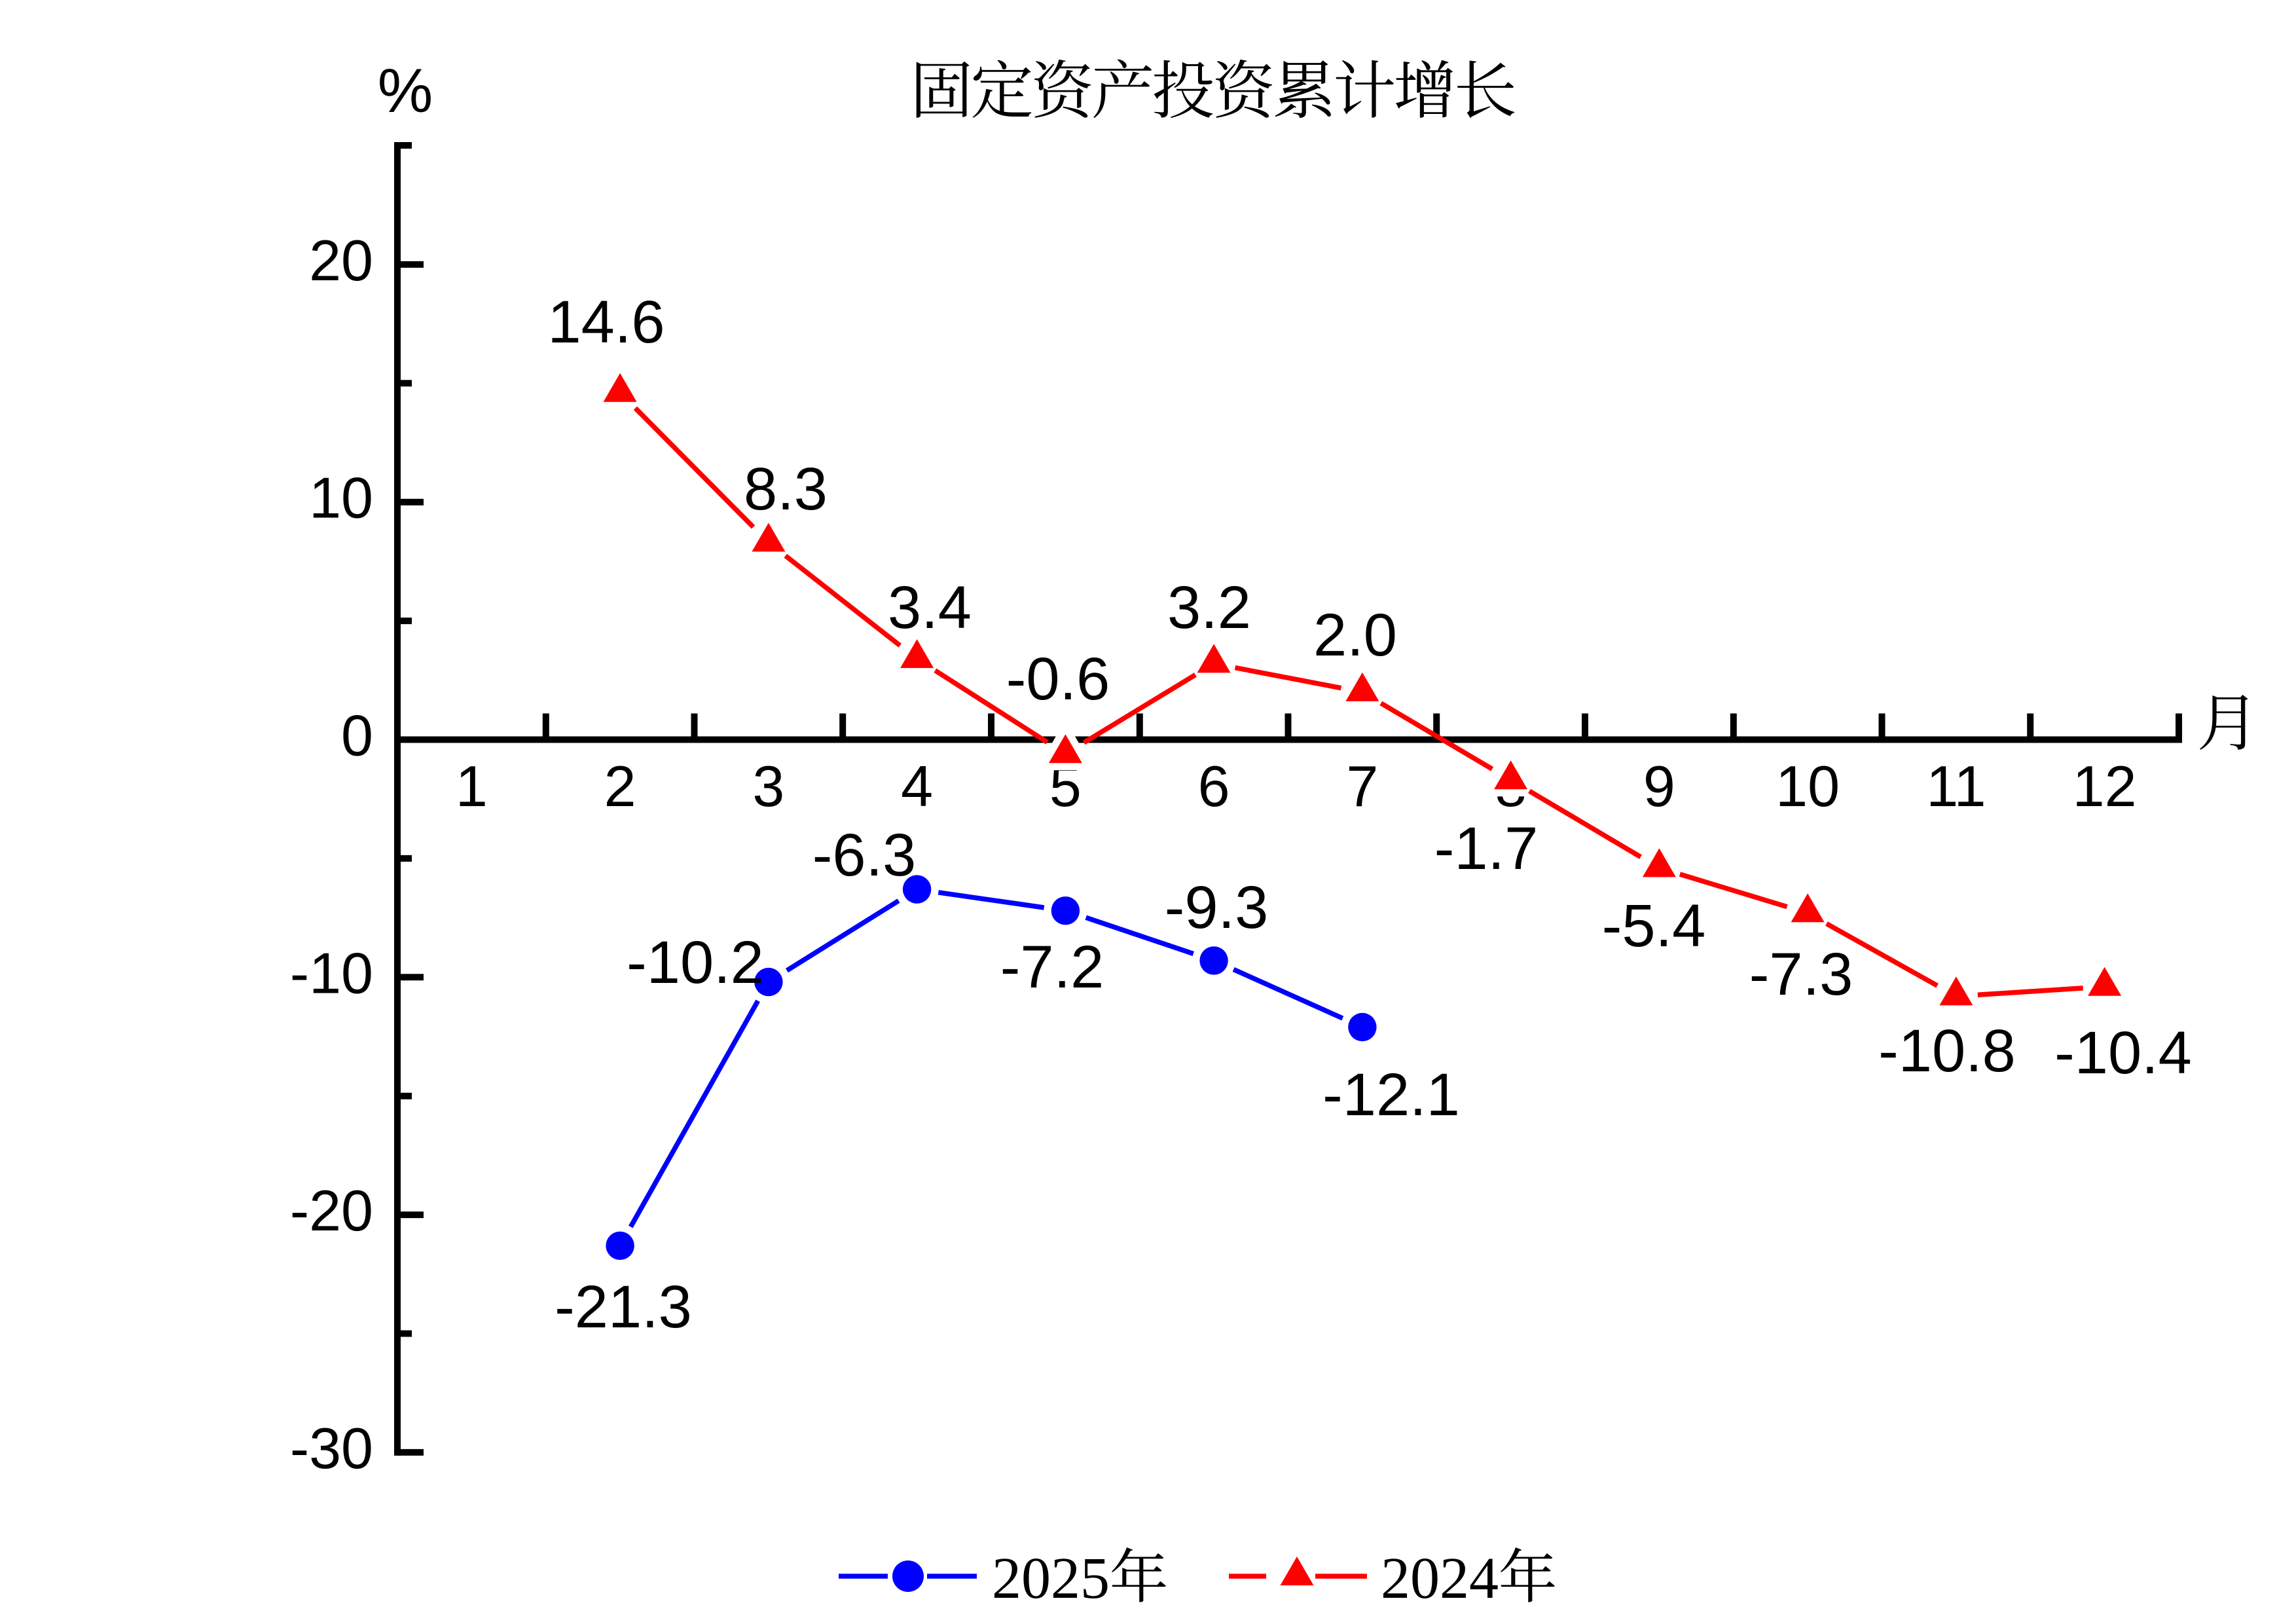  I want to click on svg-text: -1.7, so click(1486, 848).